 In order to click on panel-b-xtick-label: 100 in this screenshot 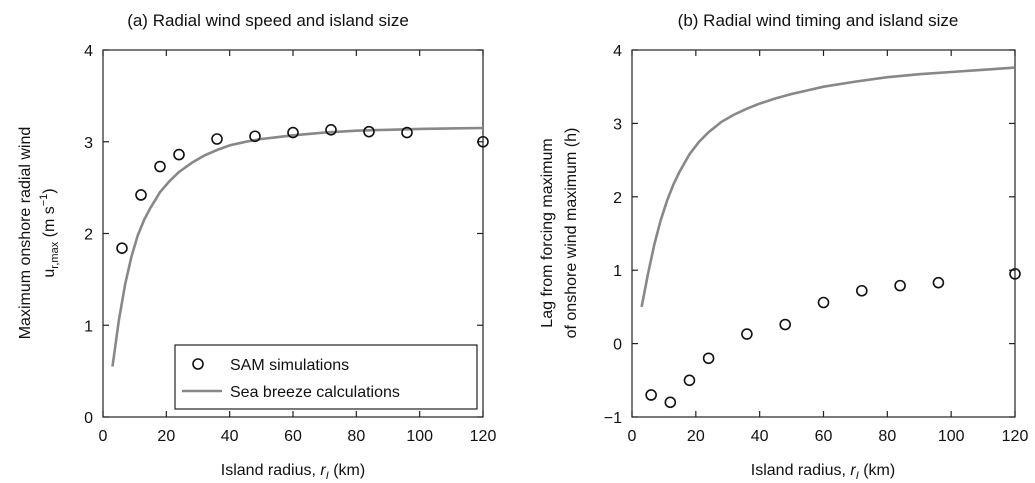, I will do `click(951, 436)`.